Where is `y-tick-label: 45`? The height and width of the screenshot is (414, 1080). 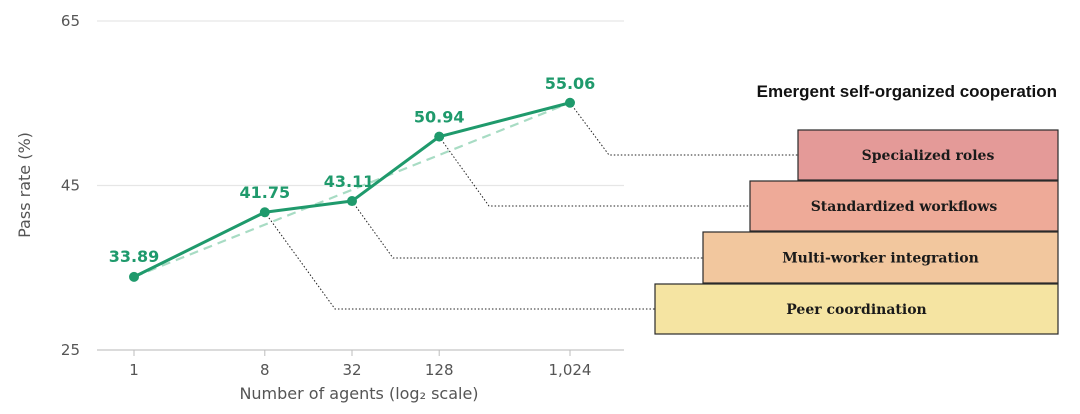
y-tick-label: 45 is located at coordinates (70, 186).